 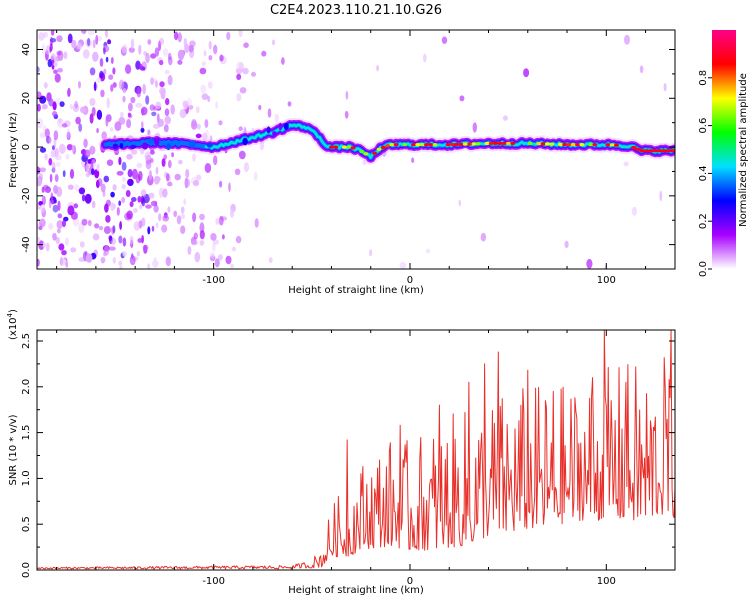 What do you see at coordinates (13, 449) in the screenshot?
I see `snr-y-label: SNR (10 * v/v)` at bounding box center [13, 449].